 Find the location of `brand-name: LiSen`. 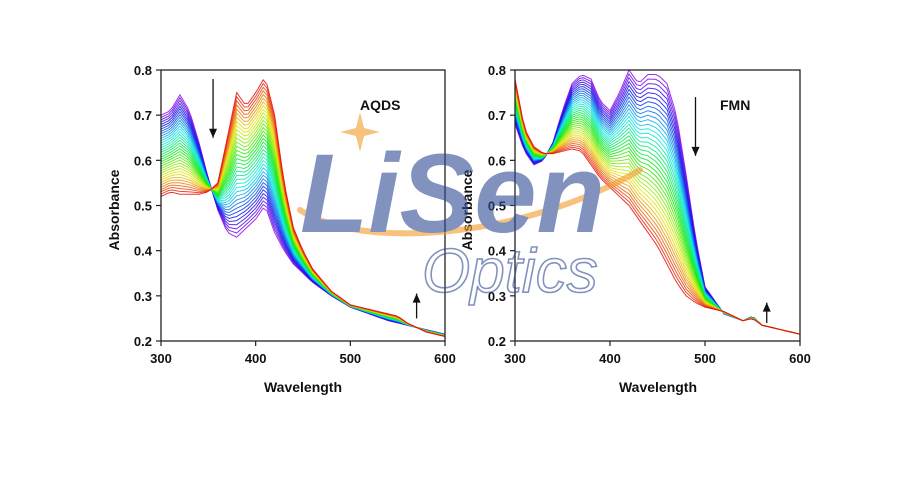

brand-name: LiSen is located at coordinates (452, 193).